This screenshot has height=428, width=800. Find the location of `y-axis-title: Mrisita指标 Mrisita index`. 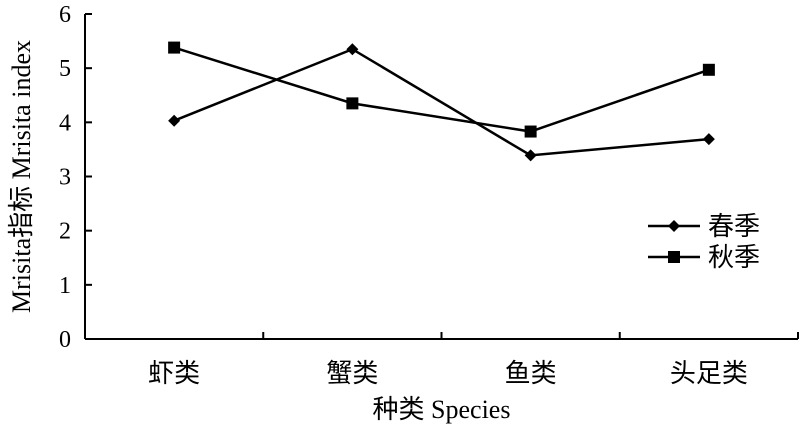

y-axis-title: Mrisita指标 Mrisita index is located at coordinates (21, 176).